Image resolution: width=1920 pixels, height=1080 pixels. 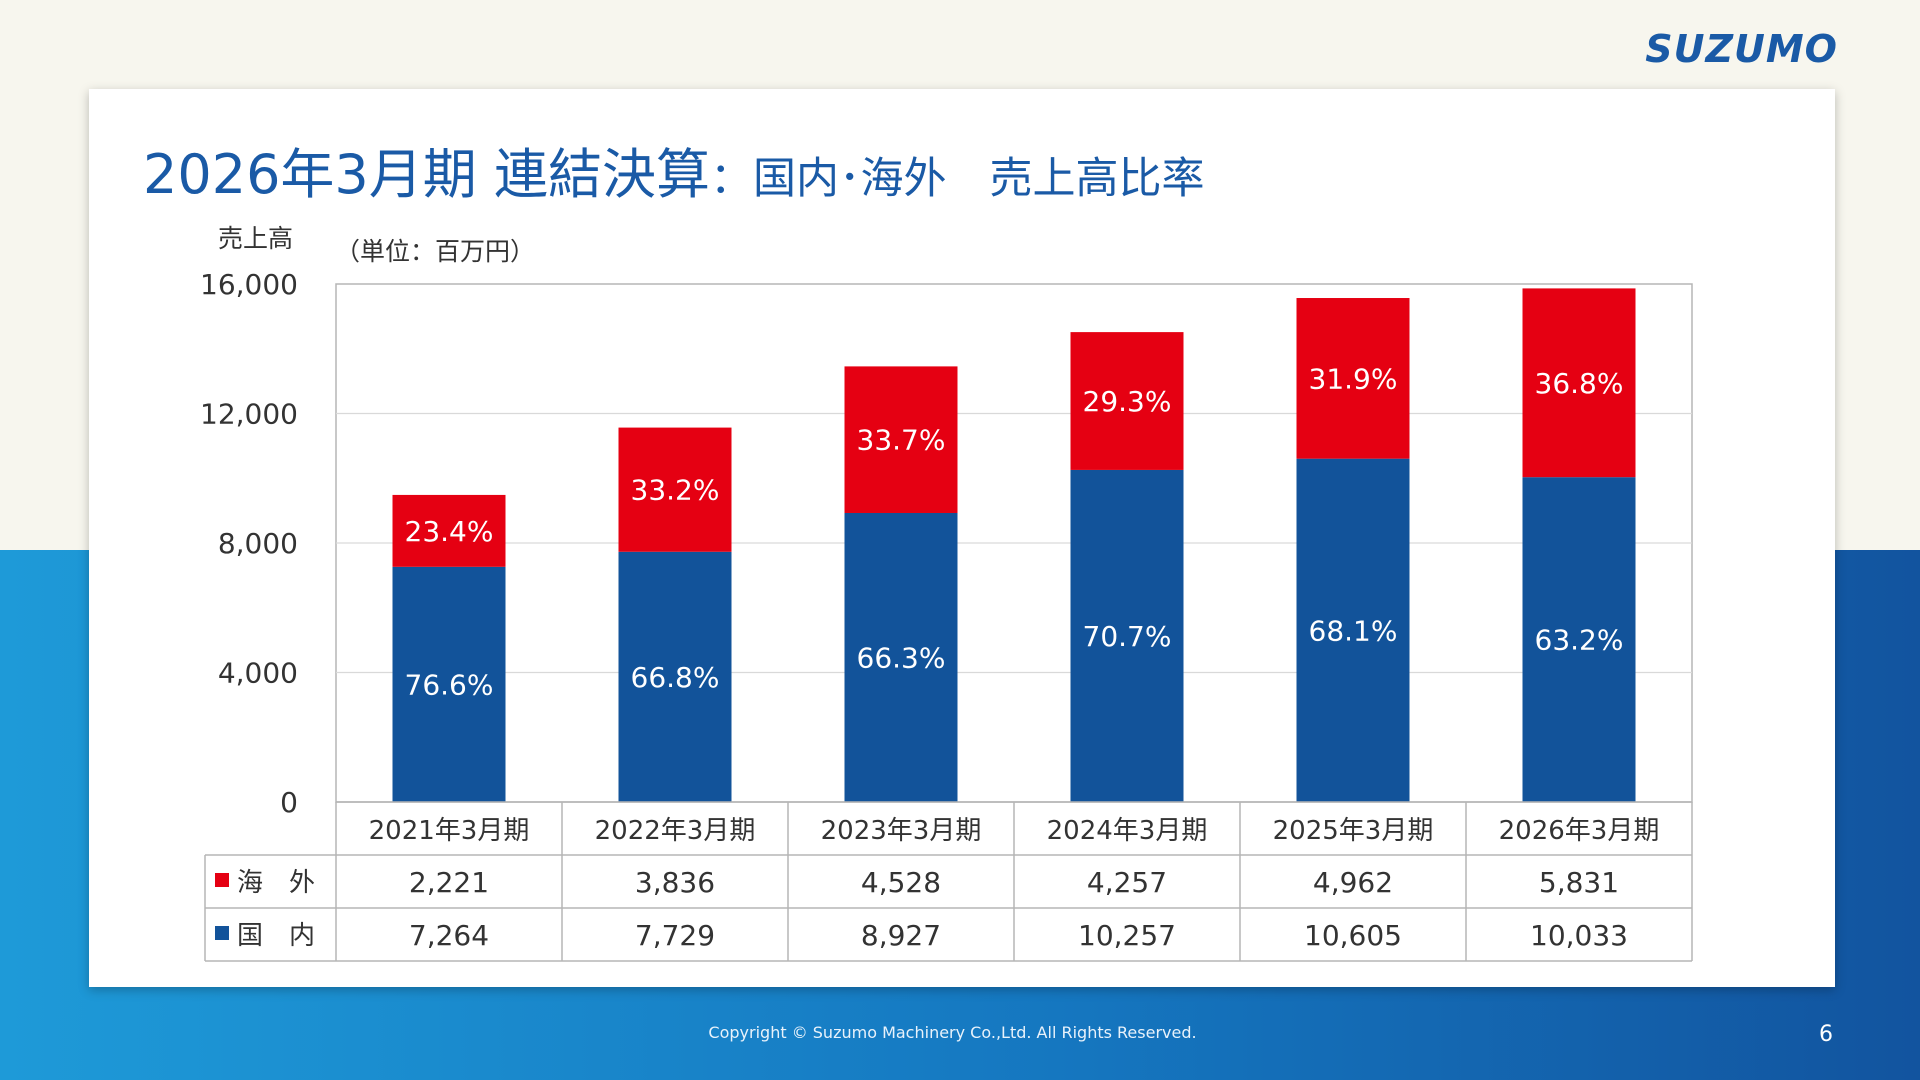 What do you see at coordinates (901, 882) in the screenshot?
I see `table-cell-value: 4,528` at bounding box center [901, 882].